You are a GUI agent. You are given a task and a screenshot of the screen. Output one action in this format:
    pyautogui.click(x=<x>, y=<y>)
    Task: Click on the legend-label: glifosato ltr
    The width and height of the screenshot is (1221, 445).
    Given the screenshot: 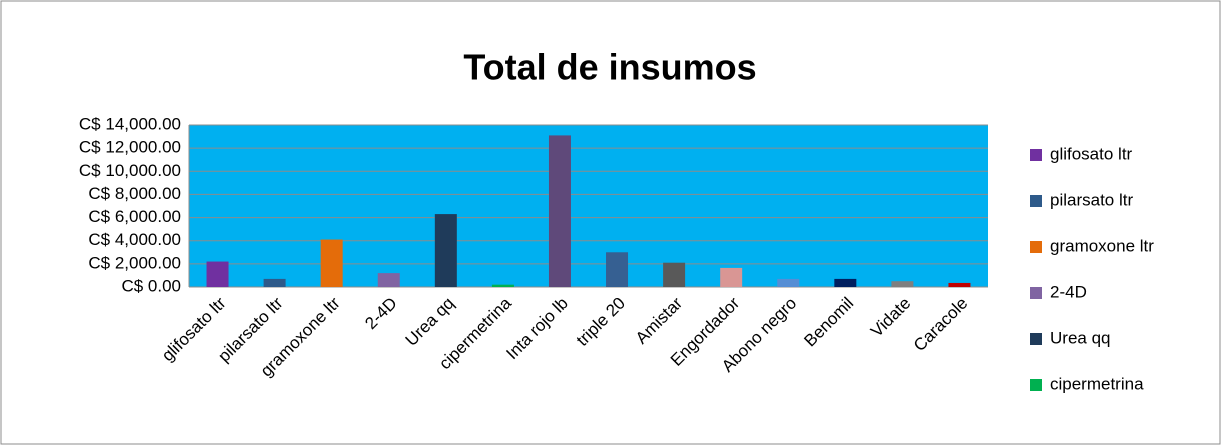 What is the action you would take?
    pyautogui.click(x=1091, y=153)
    